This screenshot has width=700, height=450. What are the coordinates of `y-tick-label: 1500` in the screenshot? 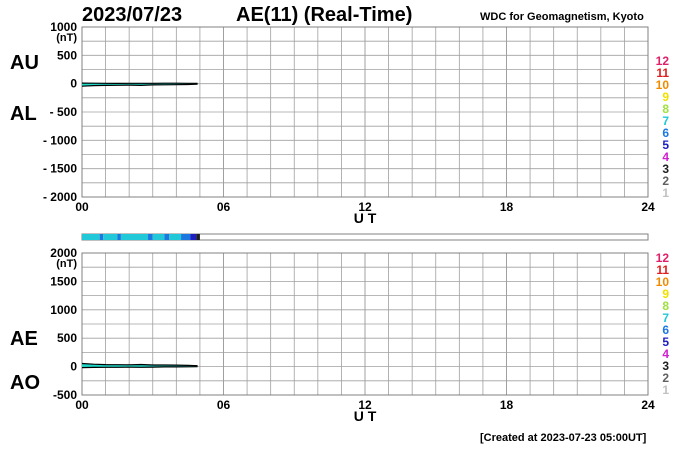 It's located at (63, 281).